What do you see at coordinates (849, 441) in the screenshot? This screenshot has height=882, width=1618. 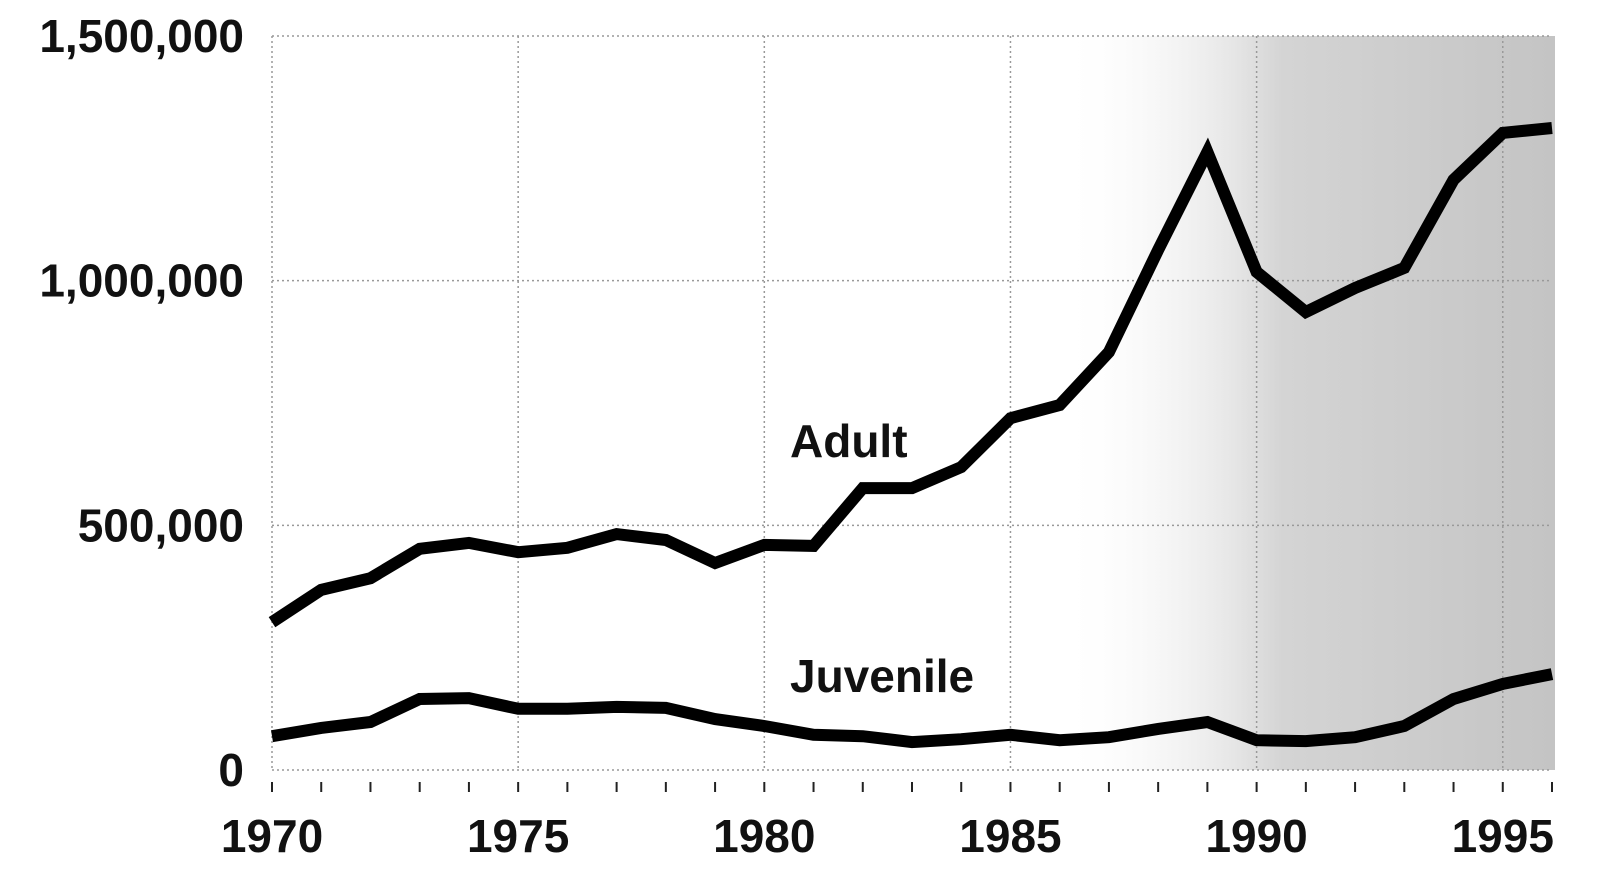 I see `series-label: Adult` at bounding box center [849, 441].